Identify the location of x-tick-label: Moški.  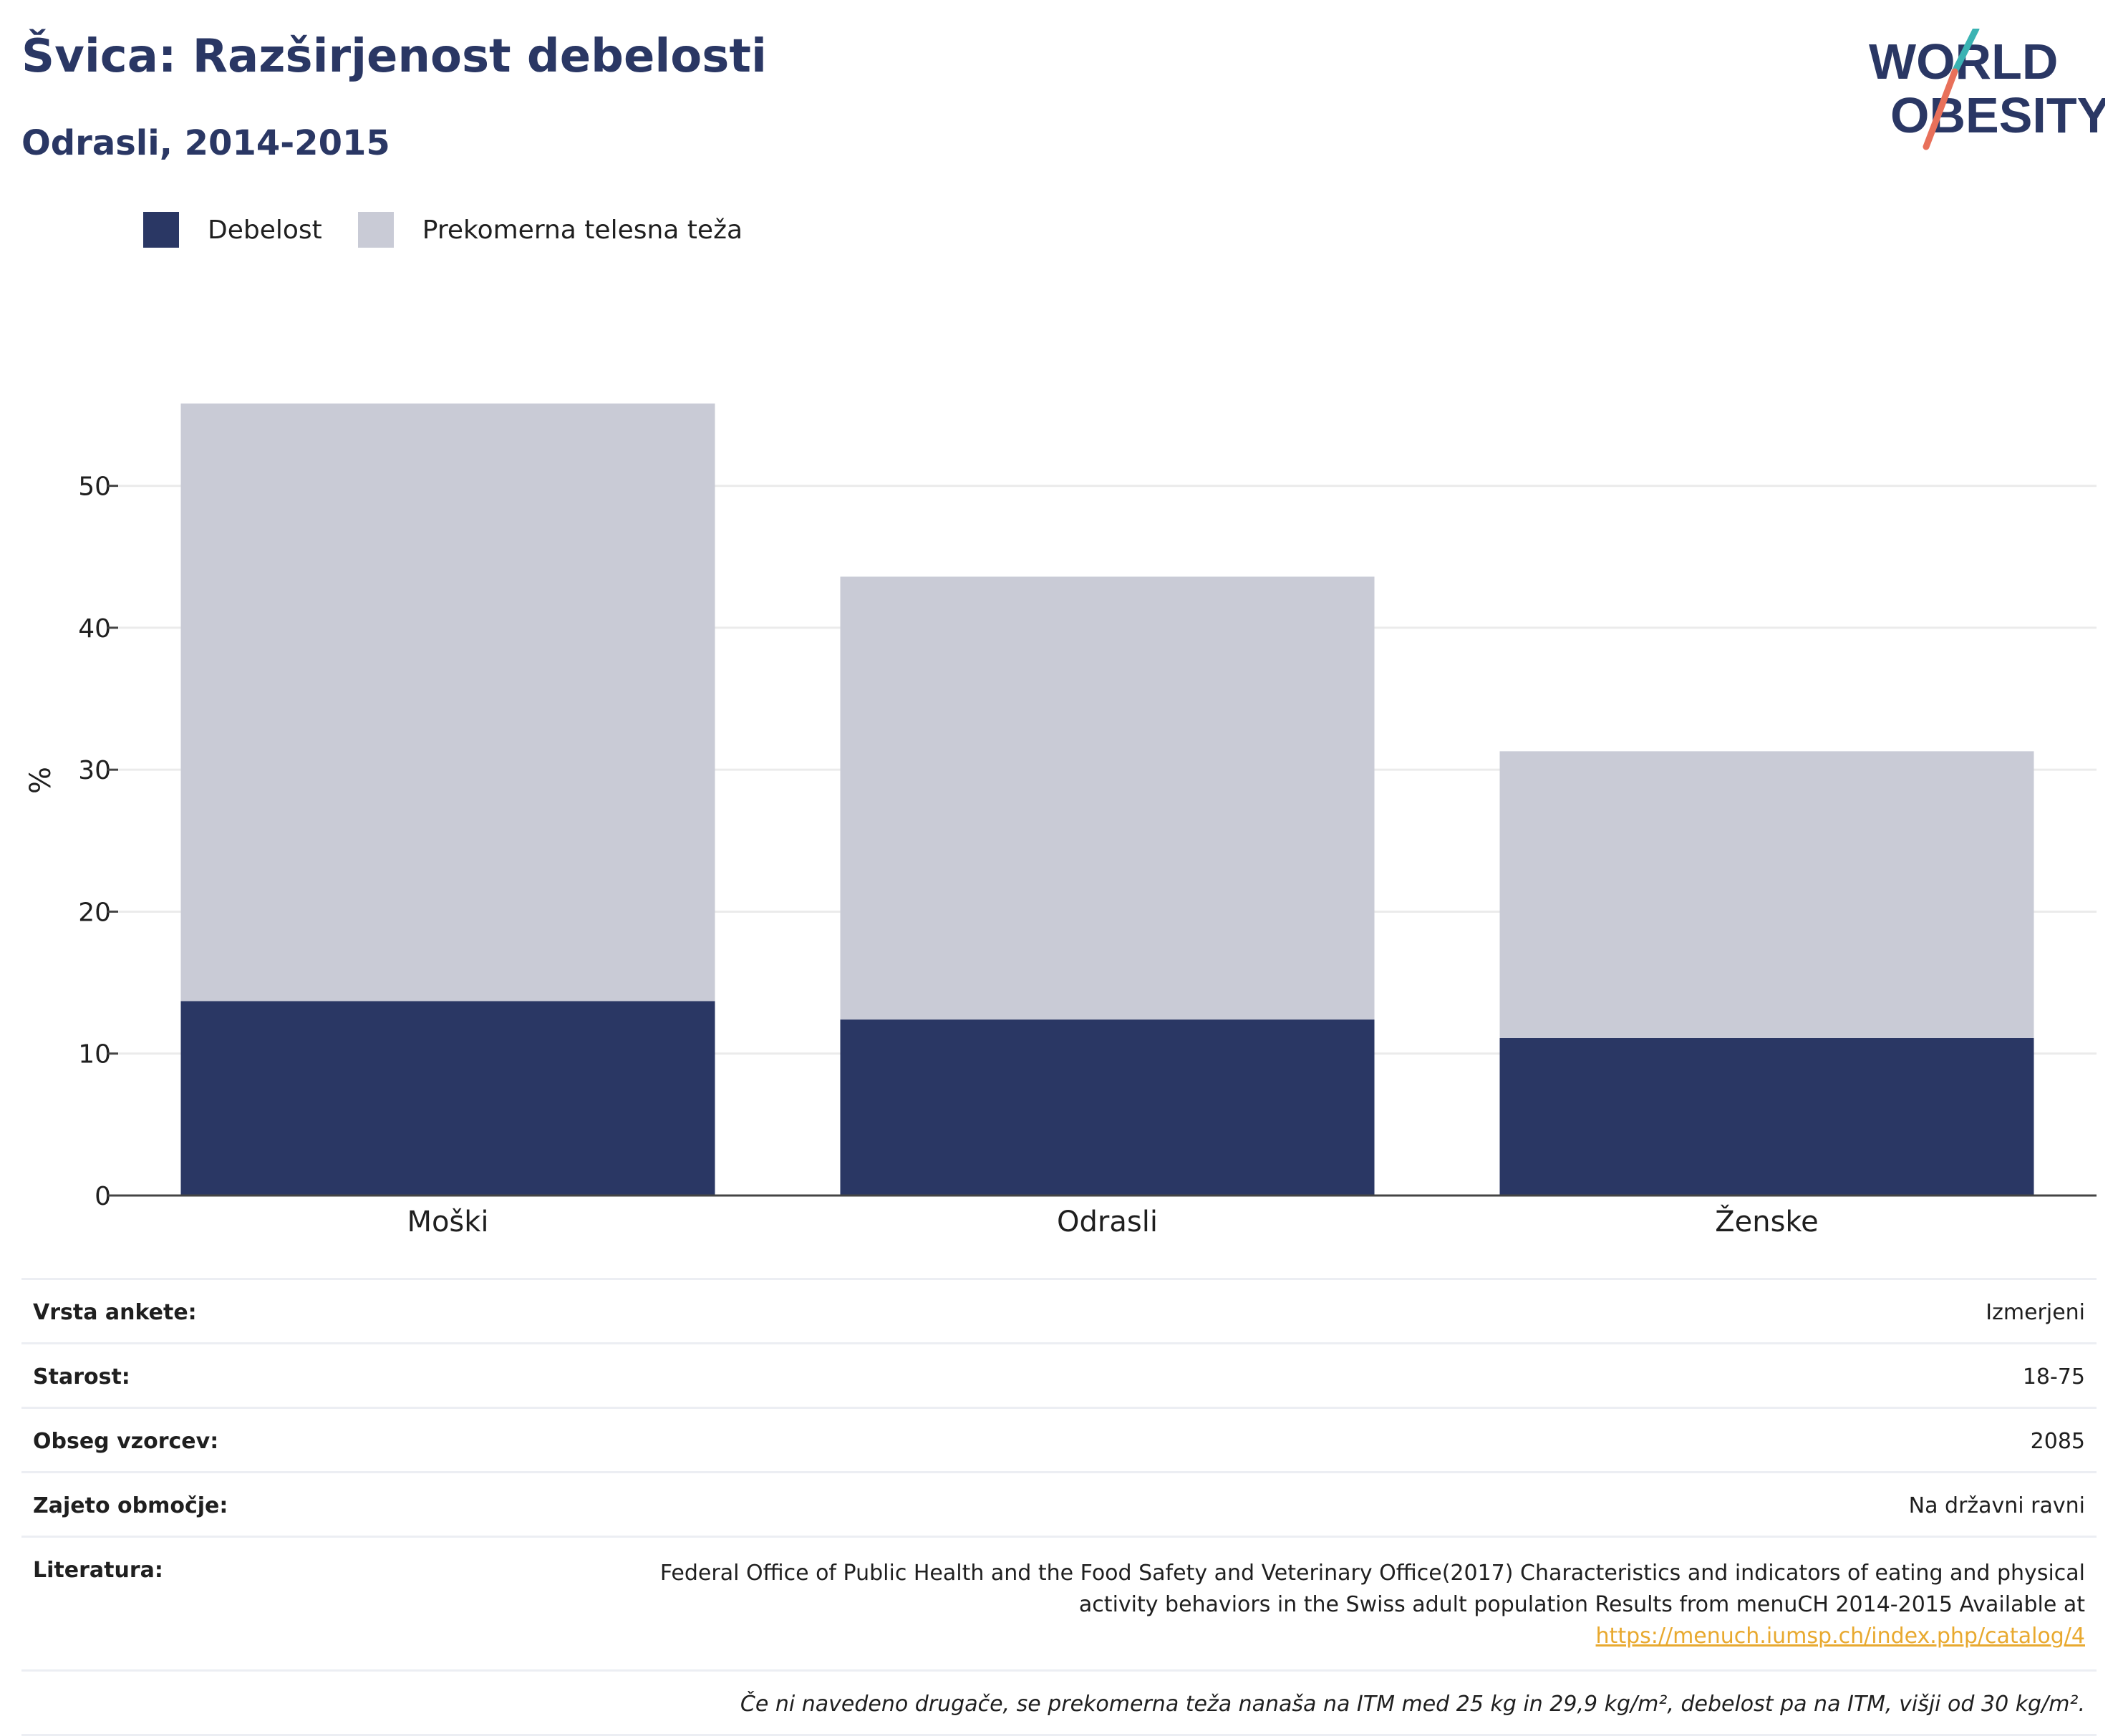
(447, 1222).